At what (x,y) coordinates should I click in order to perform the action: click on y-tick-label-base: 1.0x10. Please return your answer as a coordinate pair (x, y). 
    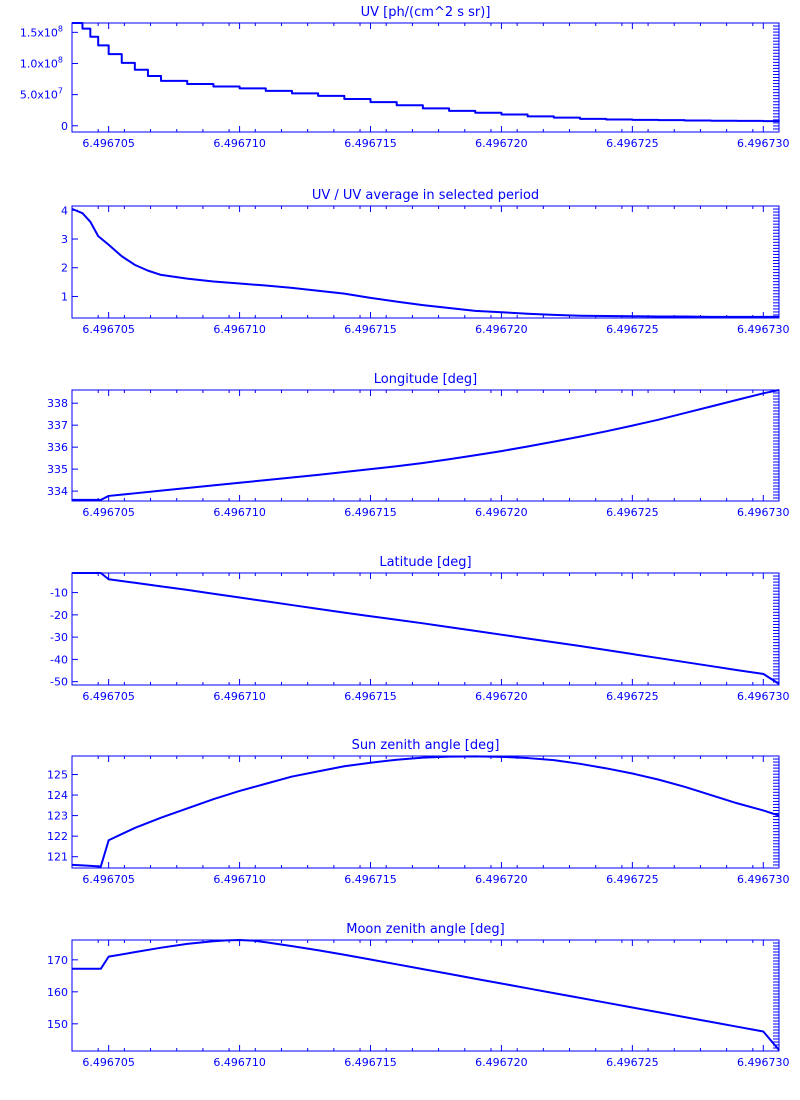
    Looking at the image, I should click on (39, 63).